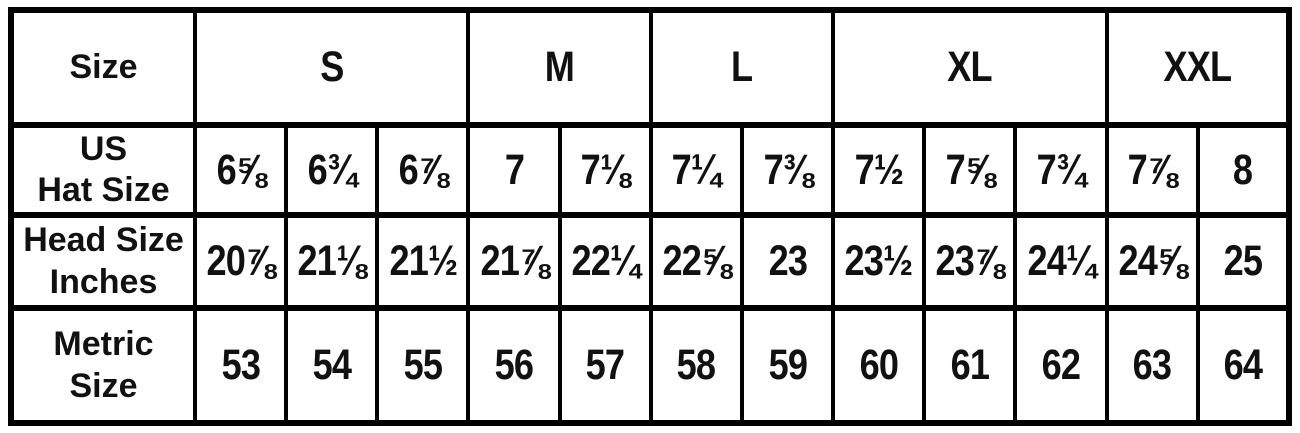 This screenshot has width=1300, height=433. I want to click on head-size-cell: 22⅝, so click(696, 261).